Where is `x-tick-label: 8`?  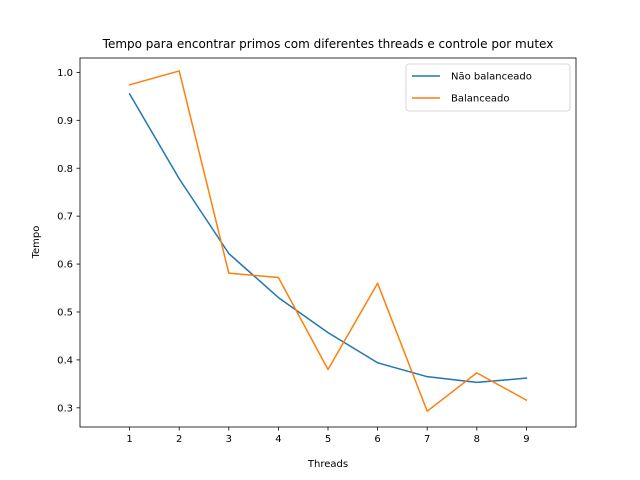 x-tick-label: 8 is located at coordinates (477, 439).